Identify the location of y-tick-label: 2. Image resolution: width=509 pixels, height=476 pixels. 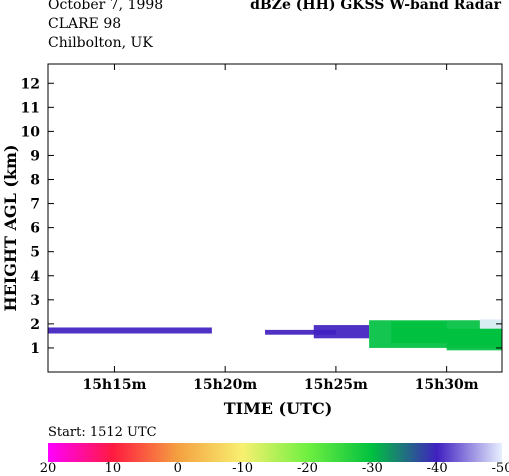
(35, 325).